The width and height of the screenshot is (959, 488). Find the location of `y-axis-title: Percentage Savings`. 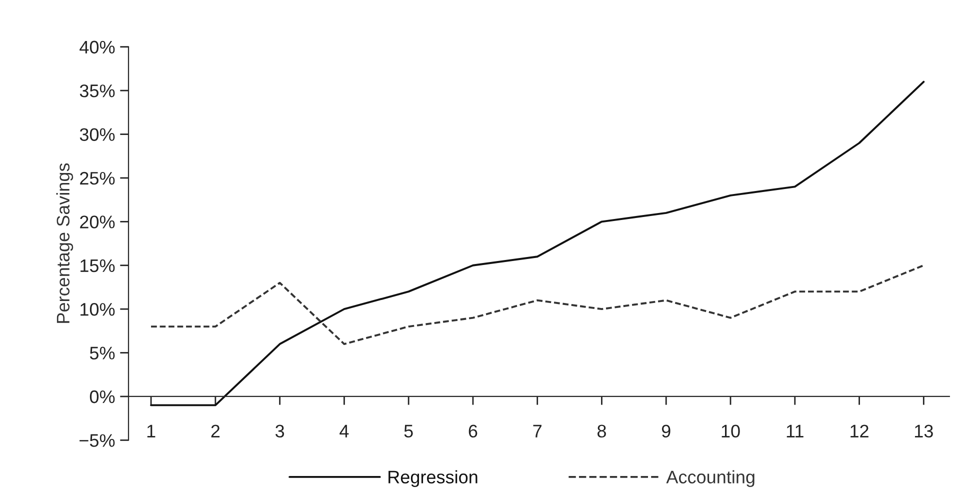

y-axis-title: Percentage Savings is located at coordinates (65, 243).